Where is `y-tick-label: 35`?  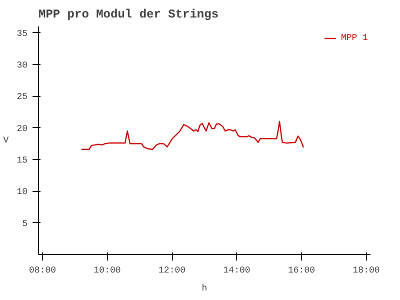
y-tick-label: 35 is located at coordinates (22, 33).